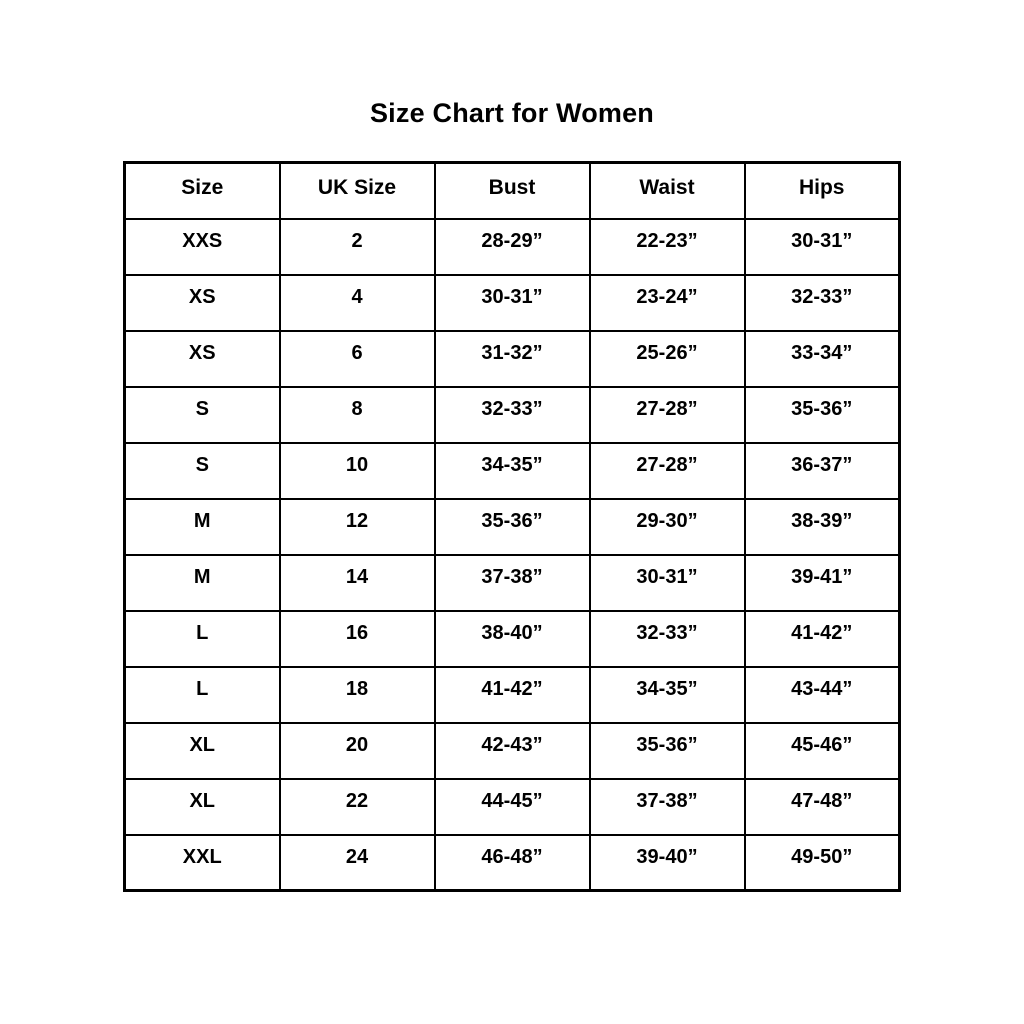  I want to click on table-cell: 45-46”, so click(822, 750).